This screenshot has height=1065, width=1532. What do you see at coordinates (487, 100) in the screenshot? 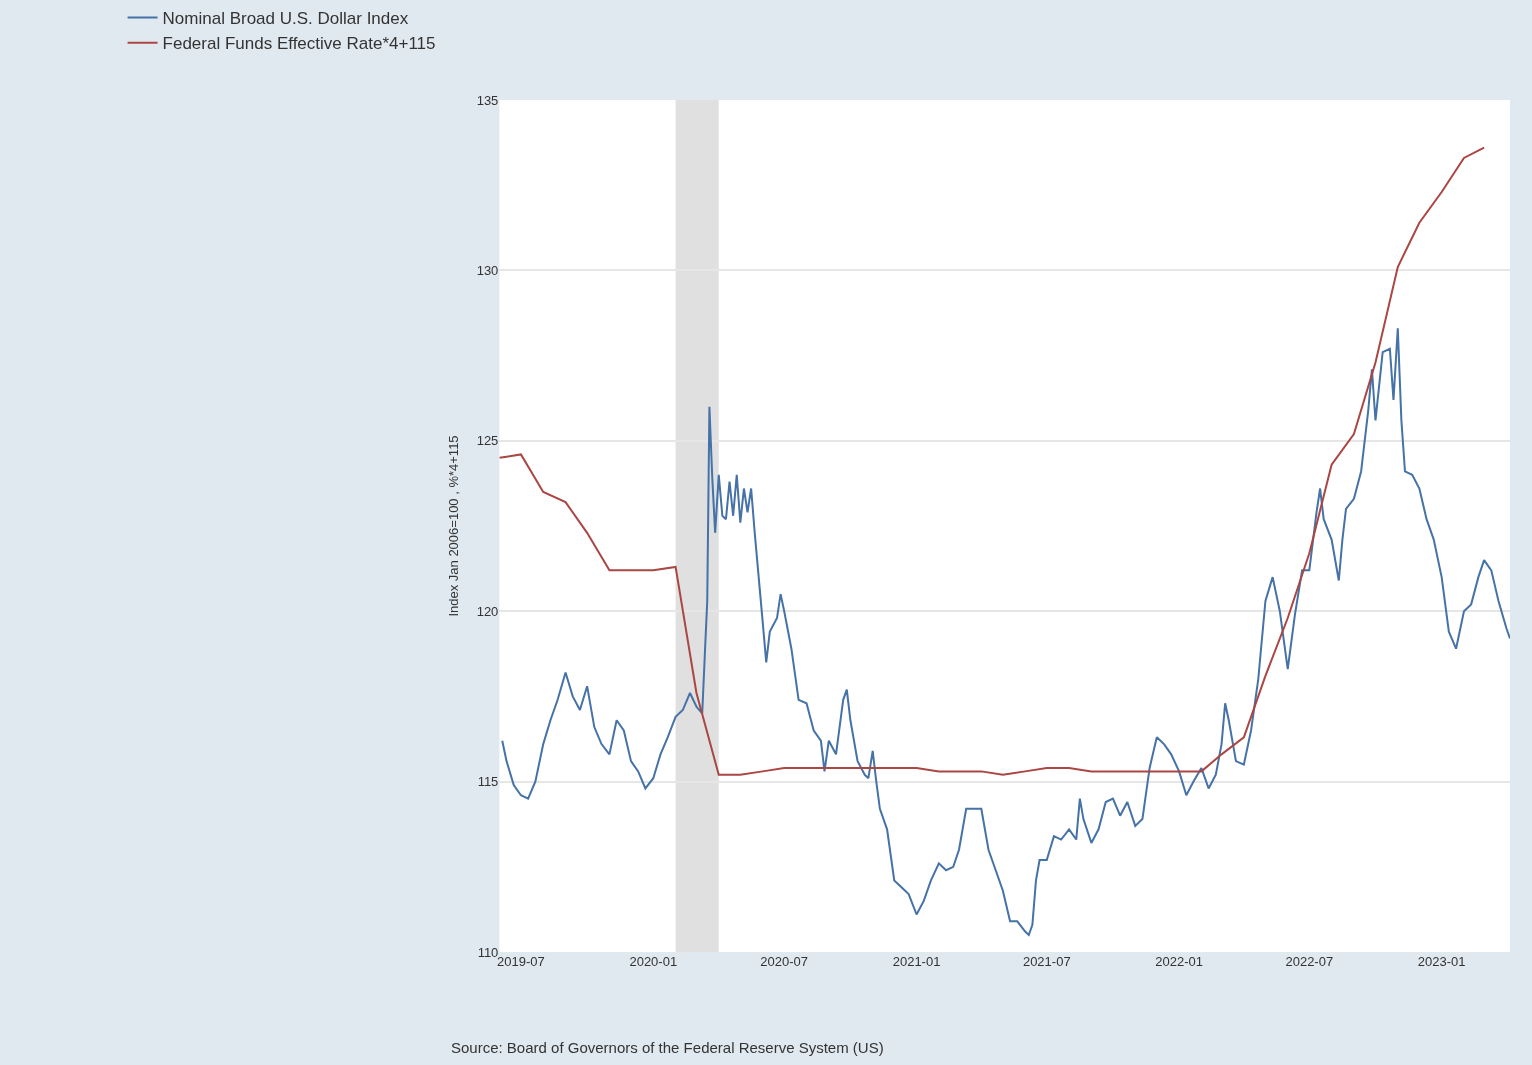
I see `y-tick-label: 135` at bounding box center [487, 100].